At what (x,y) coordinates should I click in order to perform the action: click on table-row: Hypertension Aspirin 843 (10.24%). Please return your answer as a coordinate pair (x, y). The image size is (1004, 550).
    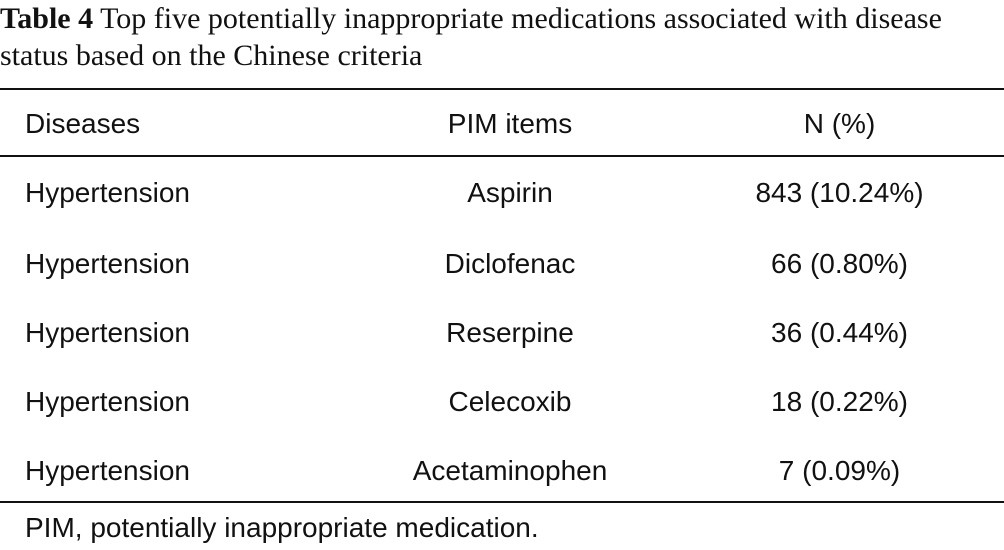
    Looking at the image, I should click on (502, 193).